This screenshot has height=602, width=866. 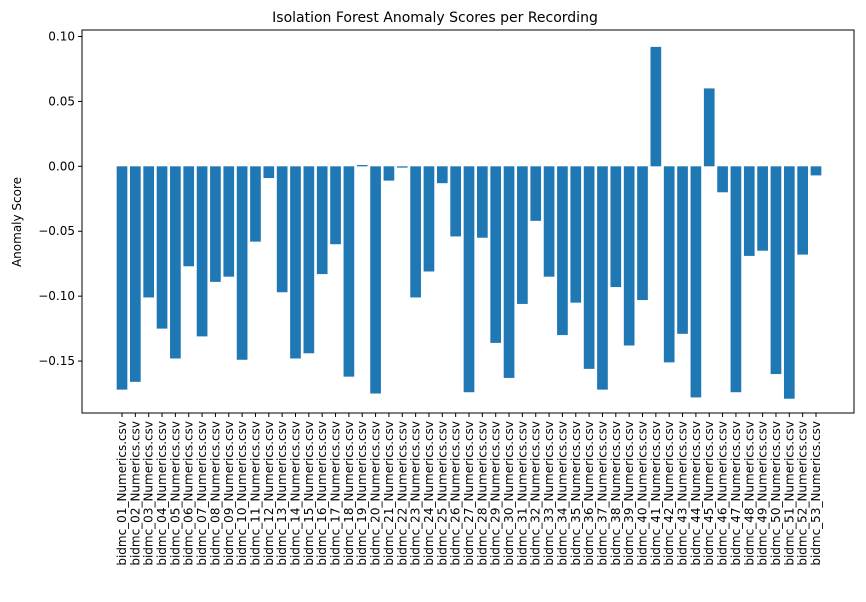 What do you see at coordinates (789, 493) in the screenshot?
I see `x-tick-label: bidmc_51_Numerics.csv` at bounding box center [789, 493].